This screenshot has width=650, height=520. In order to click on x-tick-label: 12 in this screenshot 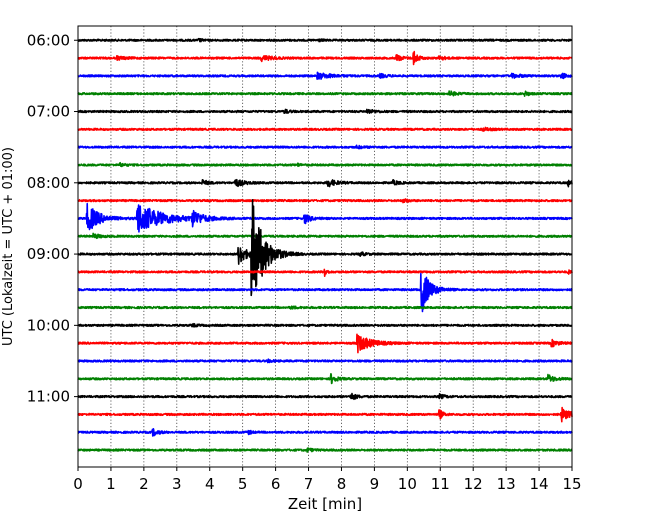, I will do `click(473, 484)`.